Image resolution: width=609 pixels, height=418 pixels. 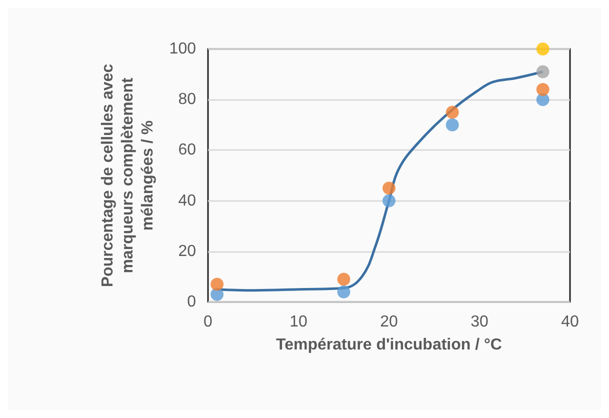 What do you see at coordinates (187, 99) in the screenshot?
I see `y-tick-label: 80` at bounding box center [187, 99].